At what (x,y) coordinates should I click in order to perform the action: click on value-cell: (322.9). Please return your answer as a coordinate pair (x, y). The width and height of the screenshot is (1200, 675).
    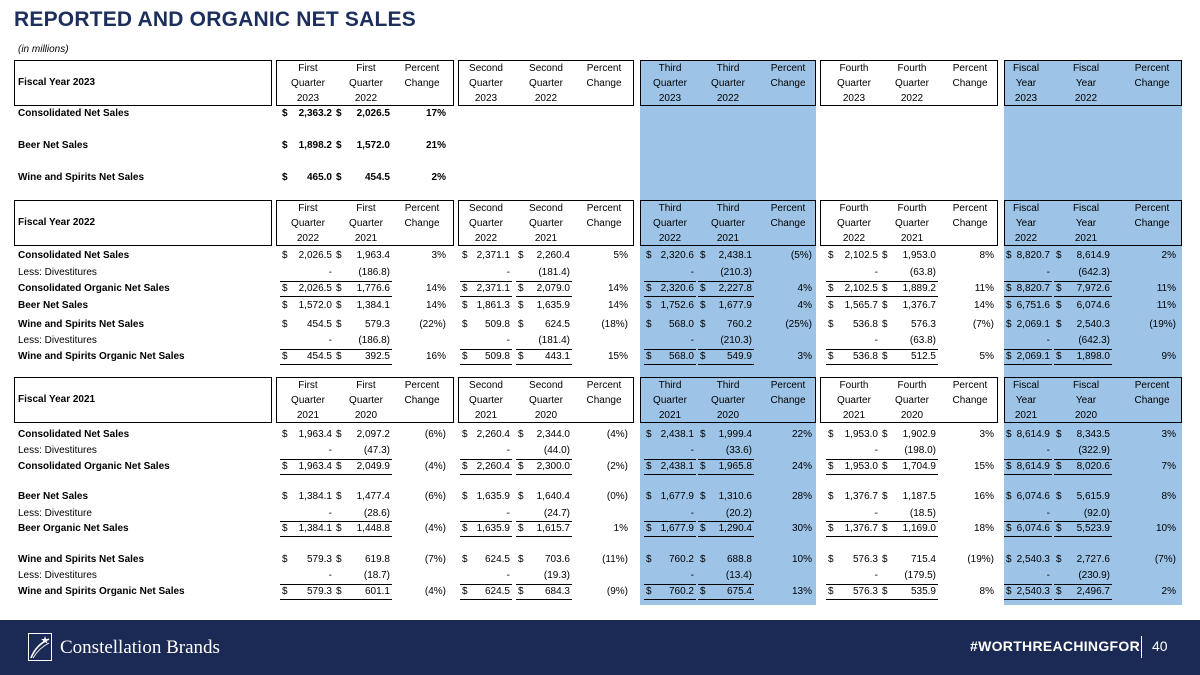
    Looking at the image, I should click on (1094, 450).